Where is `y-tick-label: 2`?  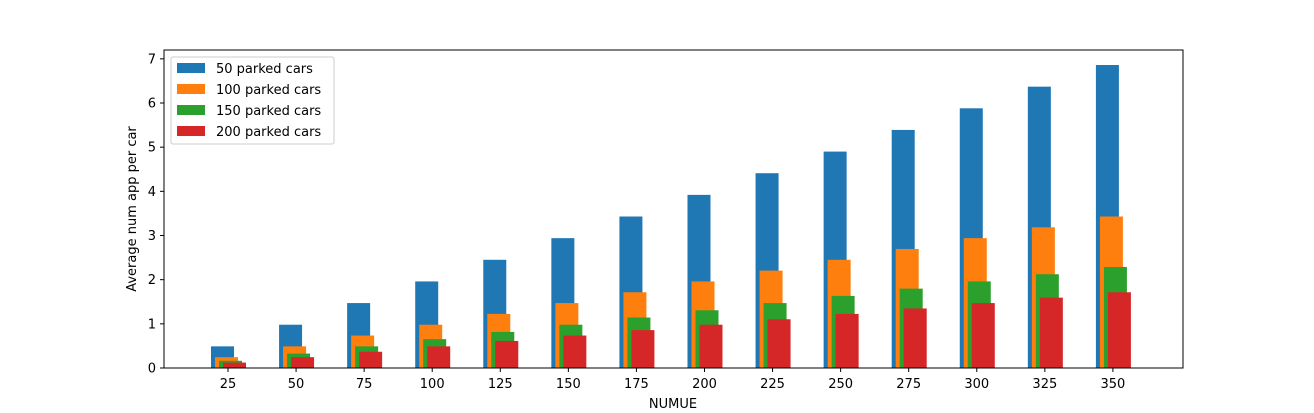 y-tick-label: 2 is located at coordinates (152, 280).